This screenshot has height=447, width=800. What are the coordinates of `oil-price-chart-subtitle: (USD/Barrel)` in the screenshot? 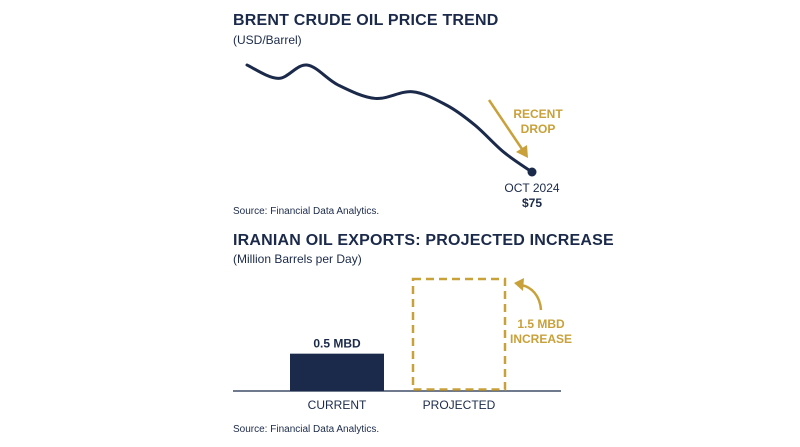 It's located at (267, 40).